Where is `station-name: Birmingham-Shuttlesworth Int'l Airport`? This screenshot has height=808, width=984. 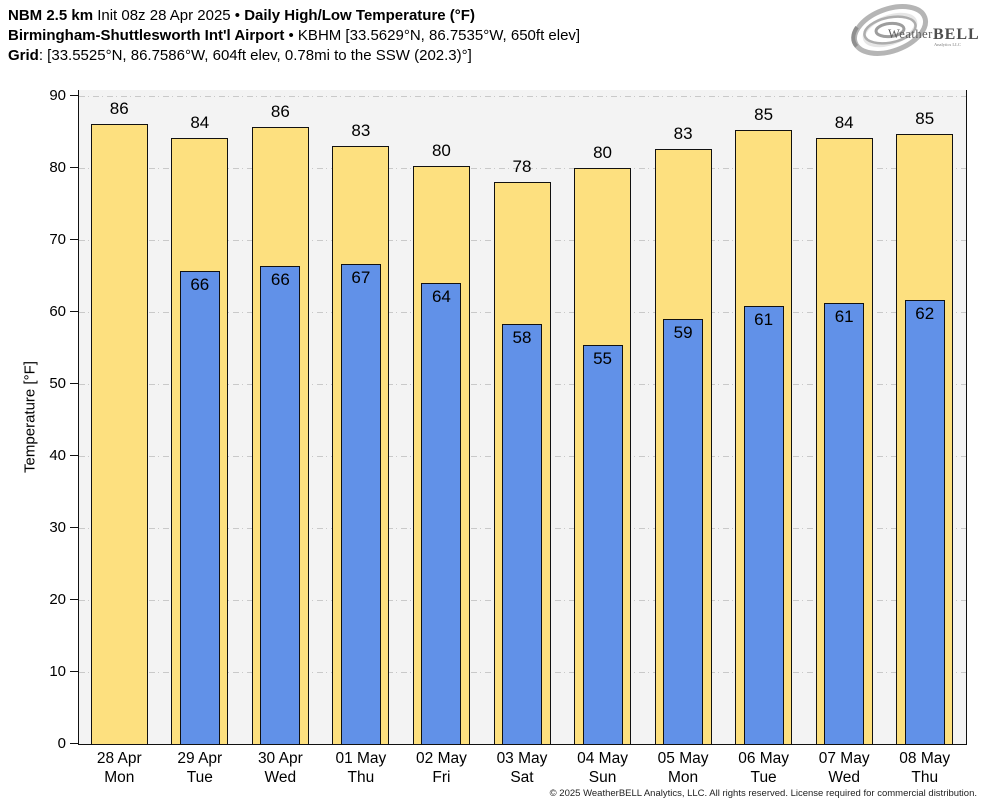 station-name: Birmingham-Shuttlesworth Int'l Airport is located at coordinates (146, 35).